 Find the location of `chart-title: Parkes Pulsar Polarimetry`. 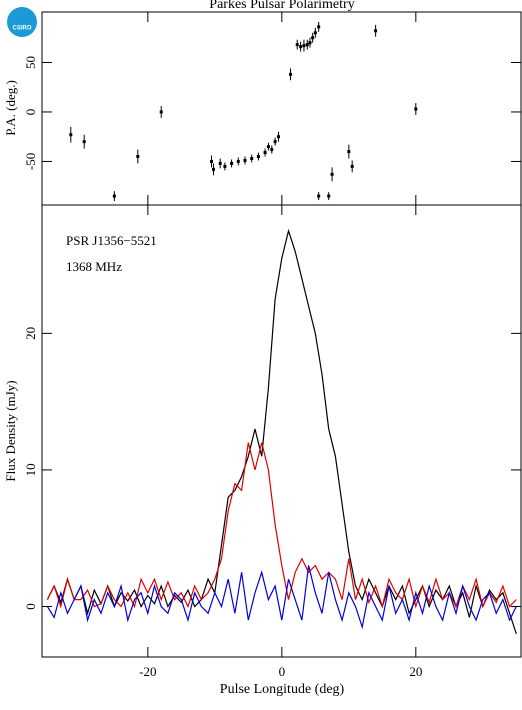

chart-title: Parkes Pulsar Polarimetry is located at coordinates (281, 6).